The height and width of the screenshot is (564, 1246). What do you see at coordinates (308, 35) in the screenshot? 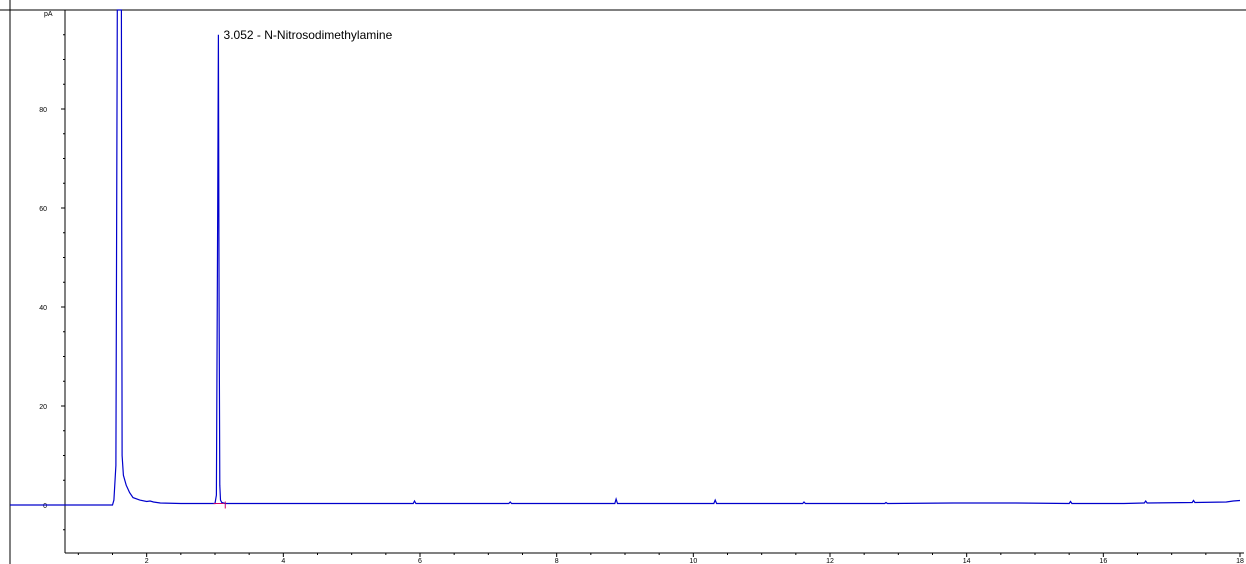
I see `peak-annotation-label: 3.052 - N-Nitrosodimethylamine` at bounding box center [308, 35].